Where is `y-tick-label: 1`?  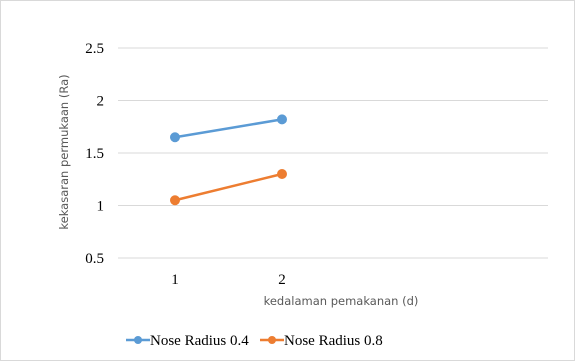 y-tick-label: 1 is located at coordinates (101, 207).